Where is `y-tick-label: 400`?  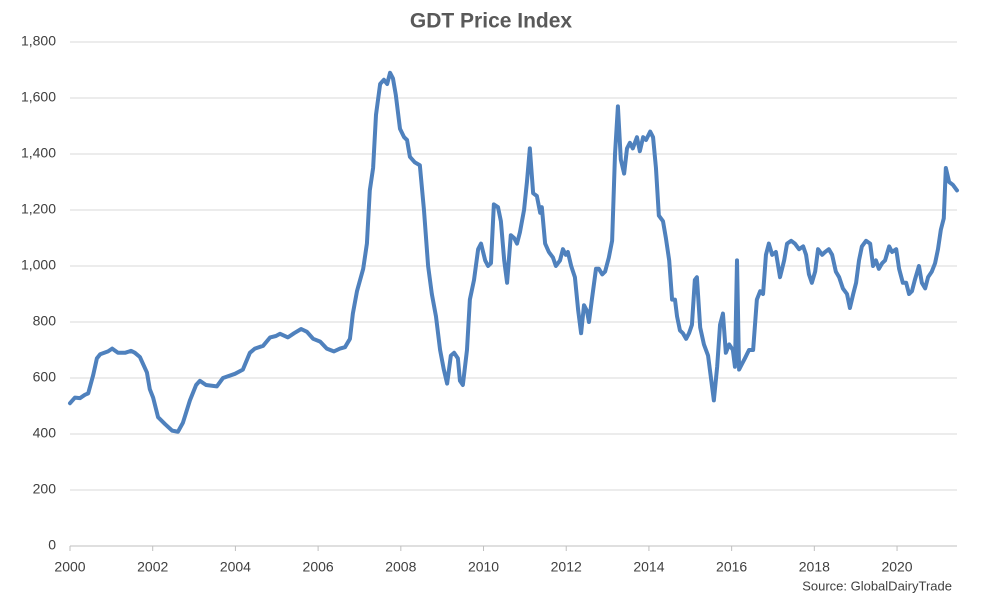
y-tick-label: 400 is located at coordinates (45, 433).